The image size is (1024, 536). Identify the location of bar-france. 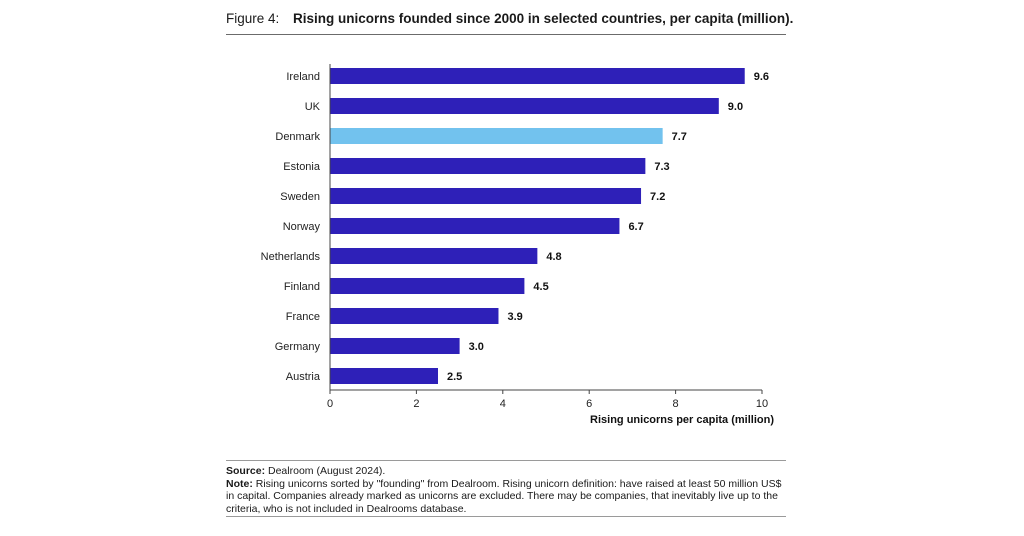
(414, 316).